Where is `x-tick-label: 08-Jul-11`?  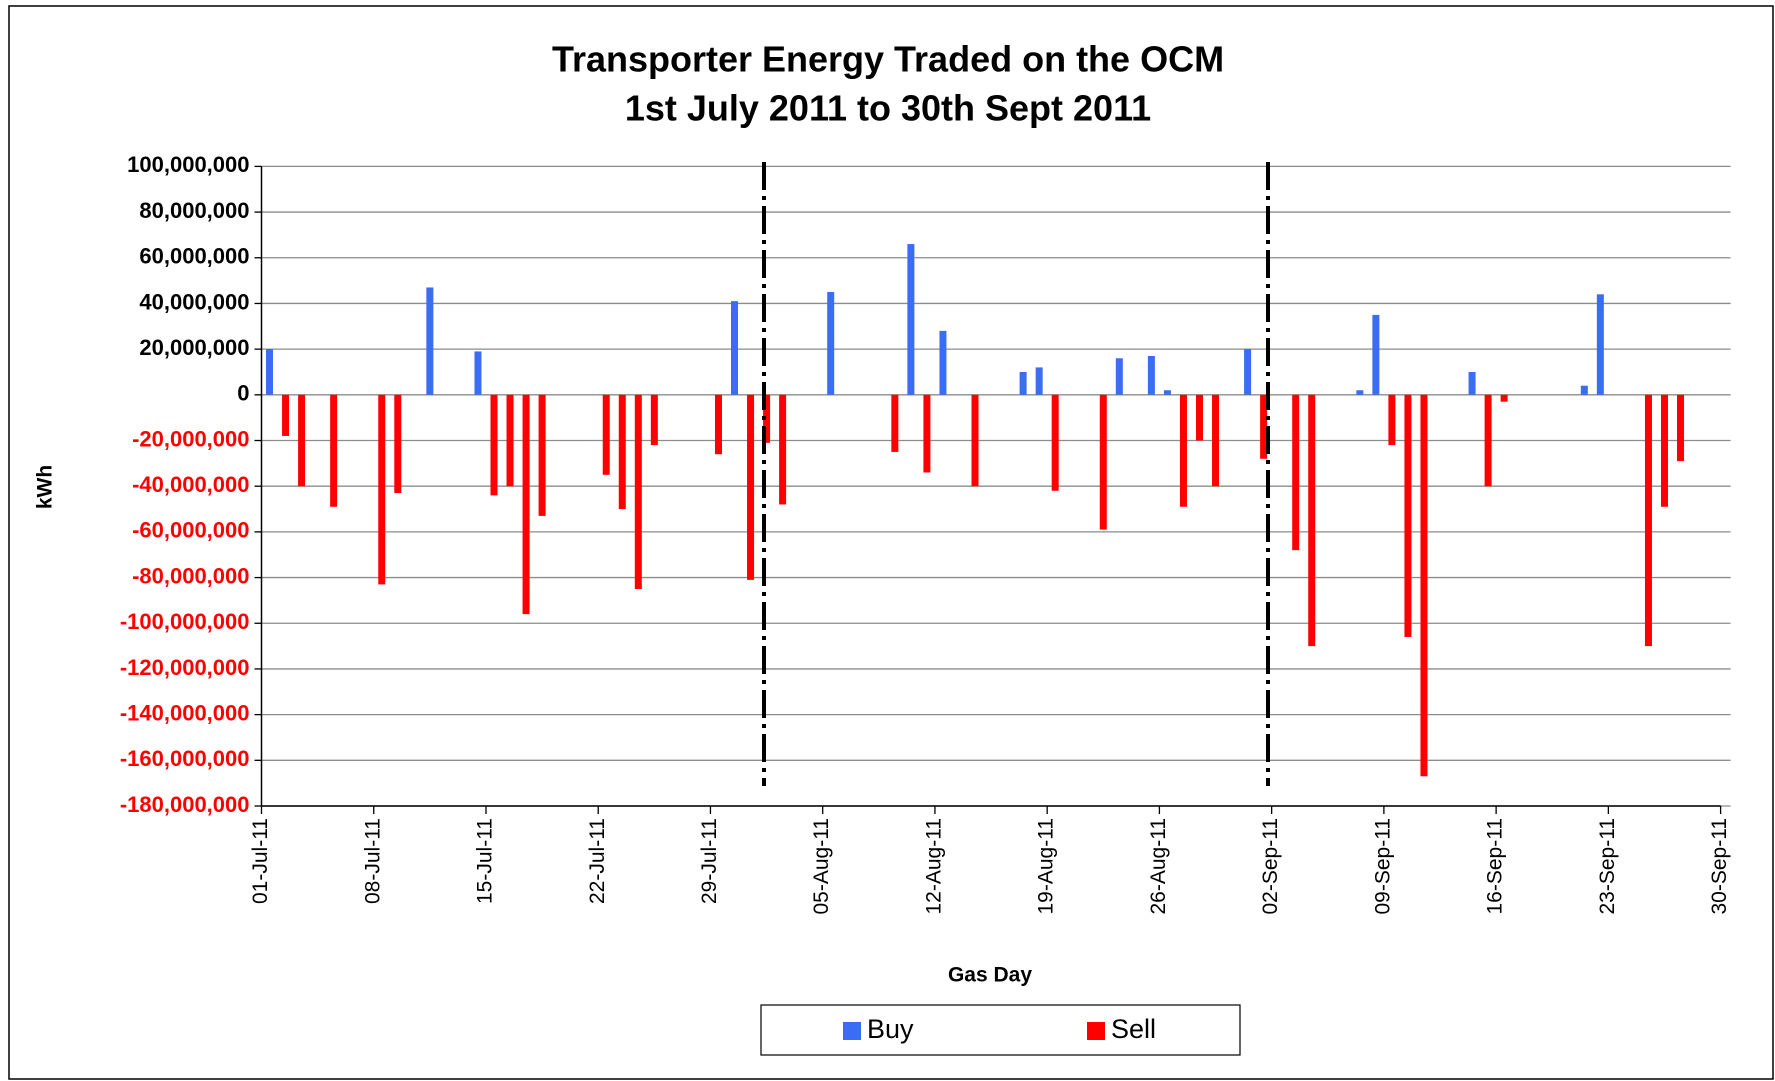 x-tick-label: 08-Jul-11 is located at coordinates (372, 861).